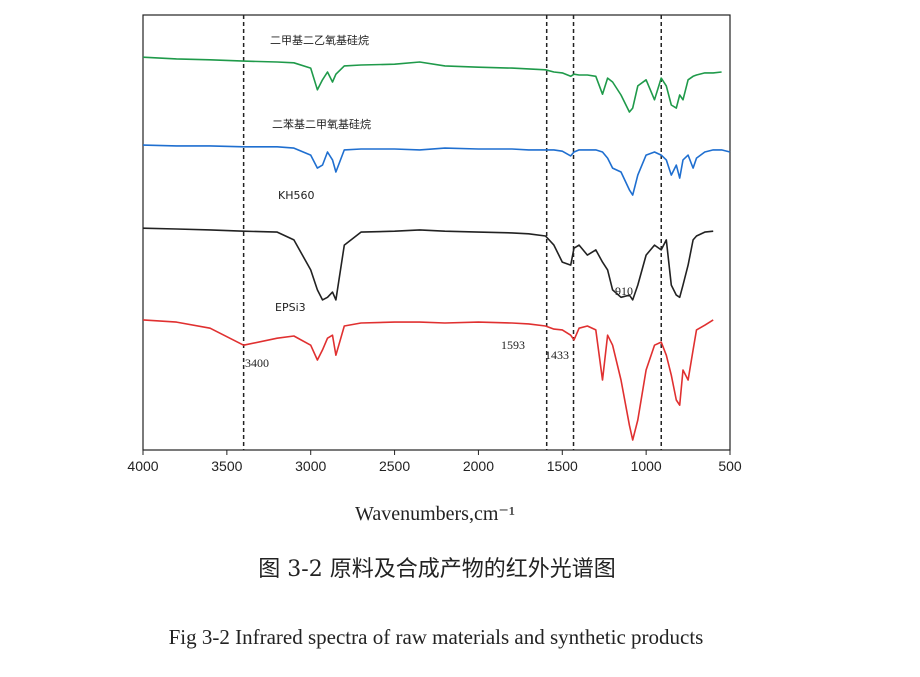 The height and width of the screenshot is (677, 920). What do you see at coordinates (730, 466) in the screenshot?
I see `x-tick-label: 500` at bounding box center [730, 466].